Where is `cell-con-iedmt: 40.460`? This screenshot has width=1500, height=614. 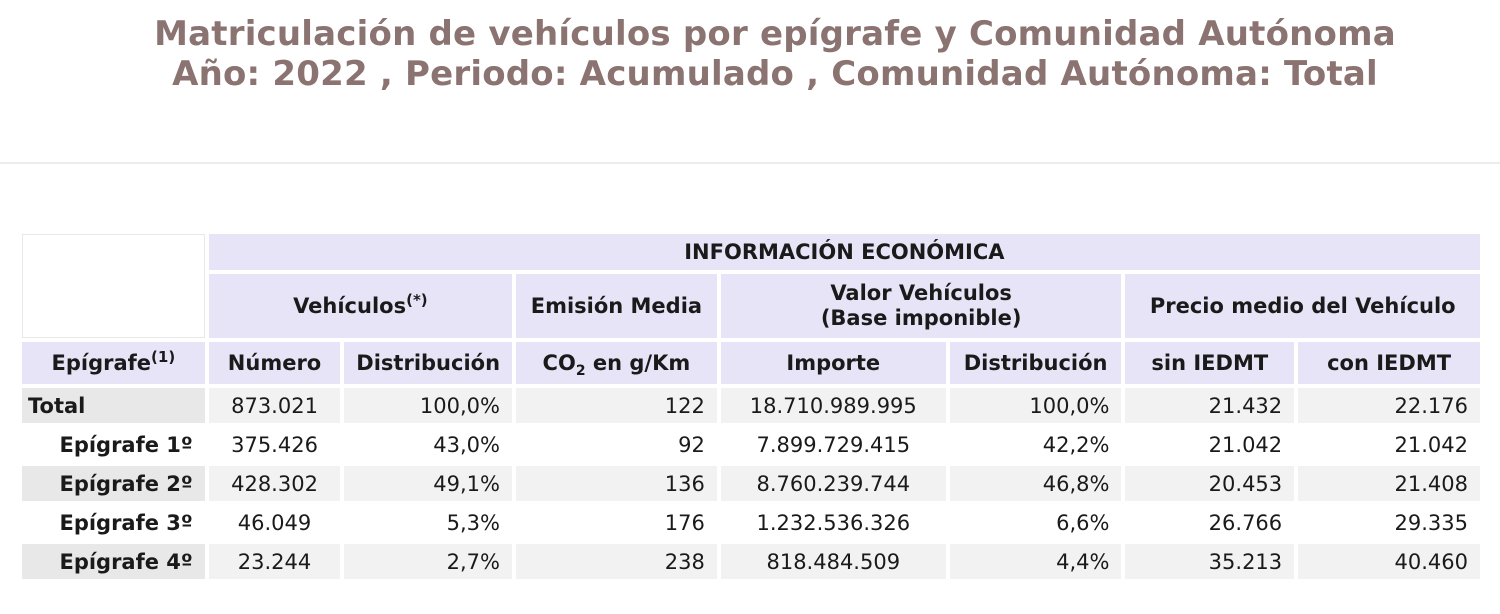
cell-con-iedmt: 40.460 is located at coordinates (1389, 561).